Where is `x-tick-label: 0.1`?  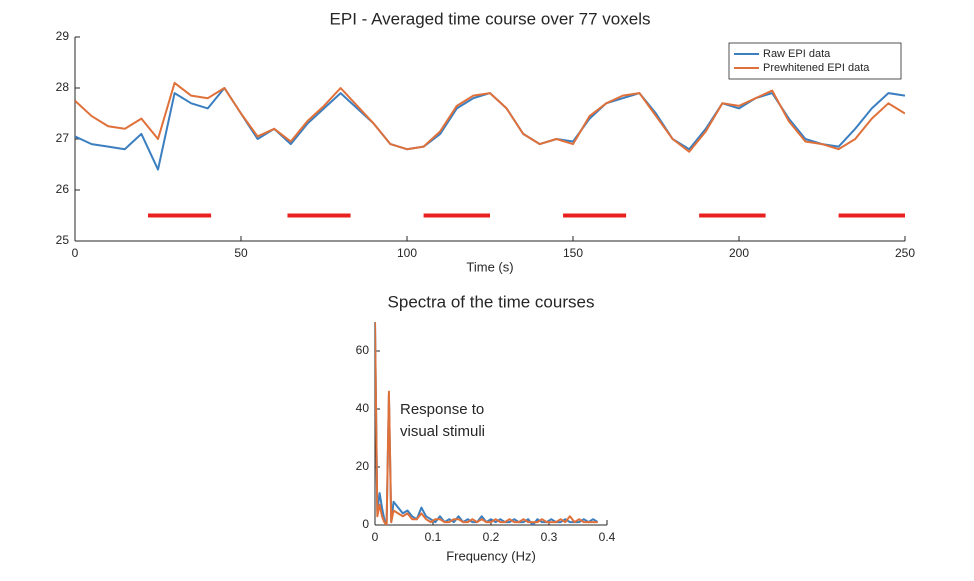 x-tick-label: 0.1 is located at coordinates (433, 537).